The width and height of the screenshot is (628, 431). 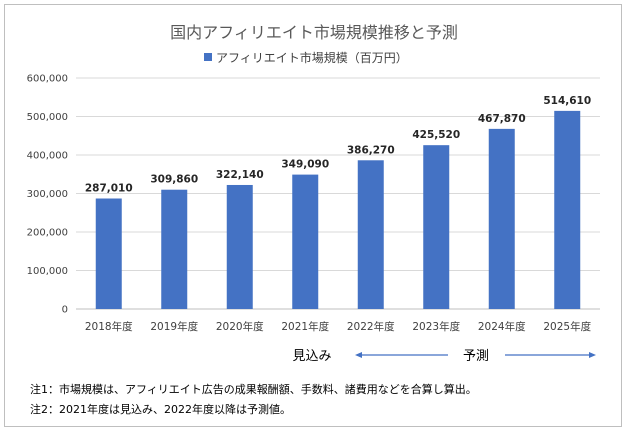 What do you see at coordinates (208, 57) in the screenshot?
I see `legend-swatch` at bounding box center [208, 57].